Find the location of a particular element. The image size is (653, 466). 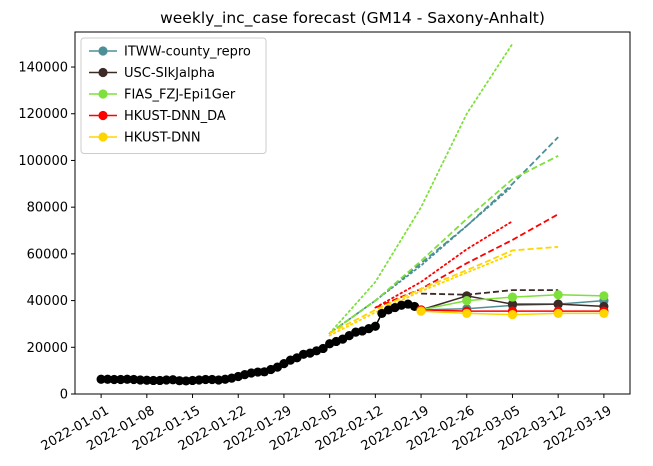

y-tick-label: 20000 is located at coordinates (47, 348).